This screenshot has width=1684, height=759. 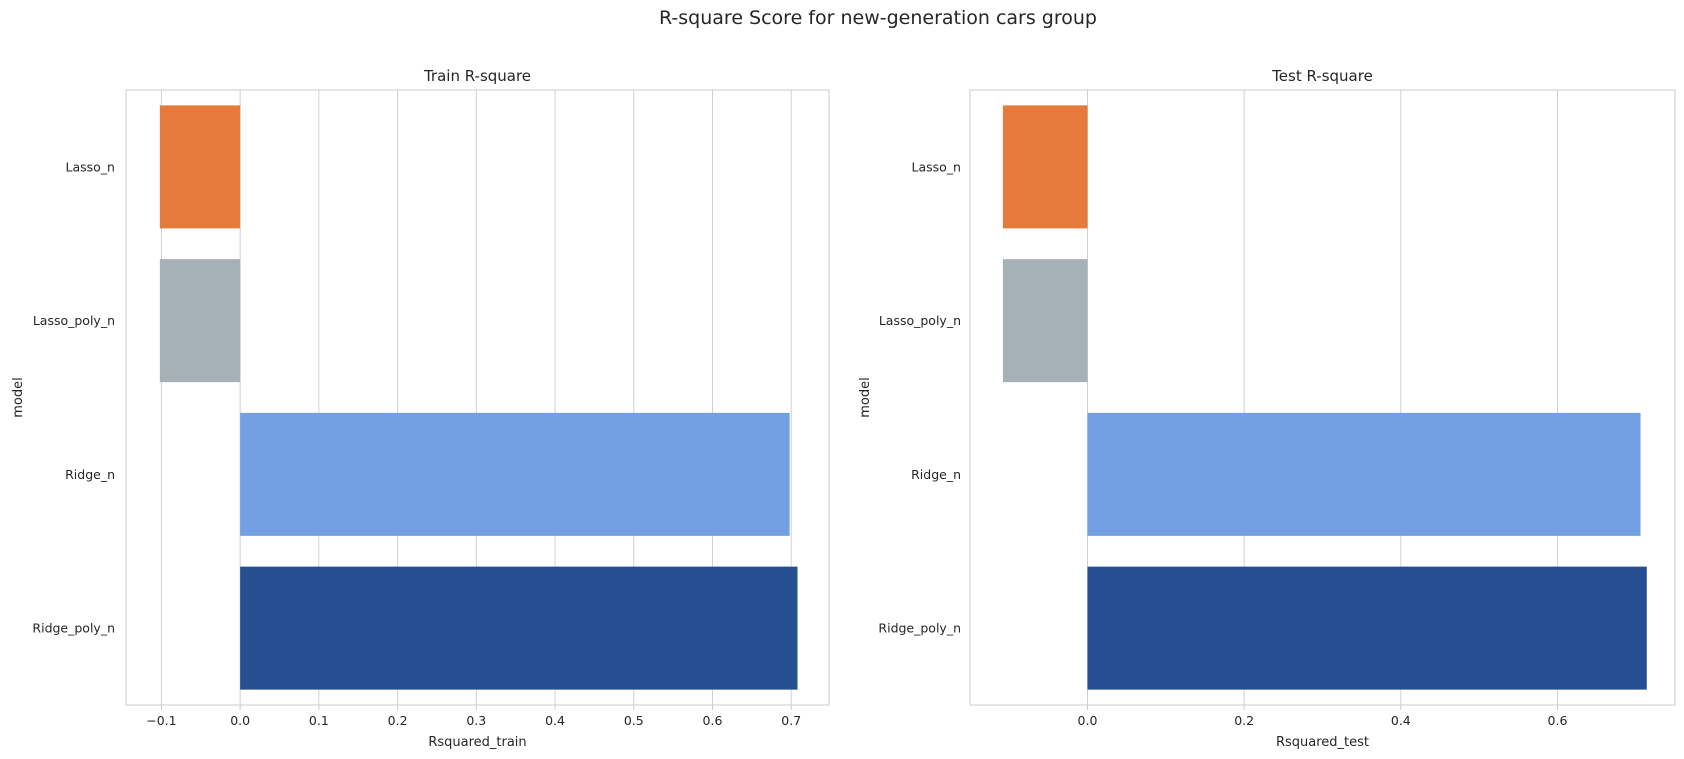 What do you see at coordinates (1322, 76) in the screenshot?
I see `test-chart-title: Test R-square` at bounding box center [1322, 76].